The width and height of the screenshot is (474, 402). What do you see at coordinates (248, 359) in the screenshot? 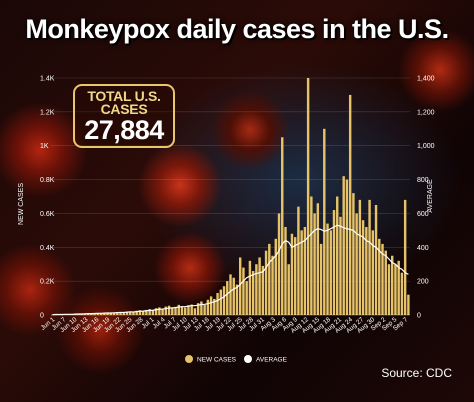
I see `legend-swatch-average` at bounding box center [248, 359].